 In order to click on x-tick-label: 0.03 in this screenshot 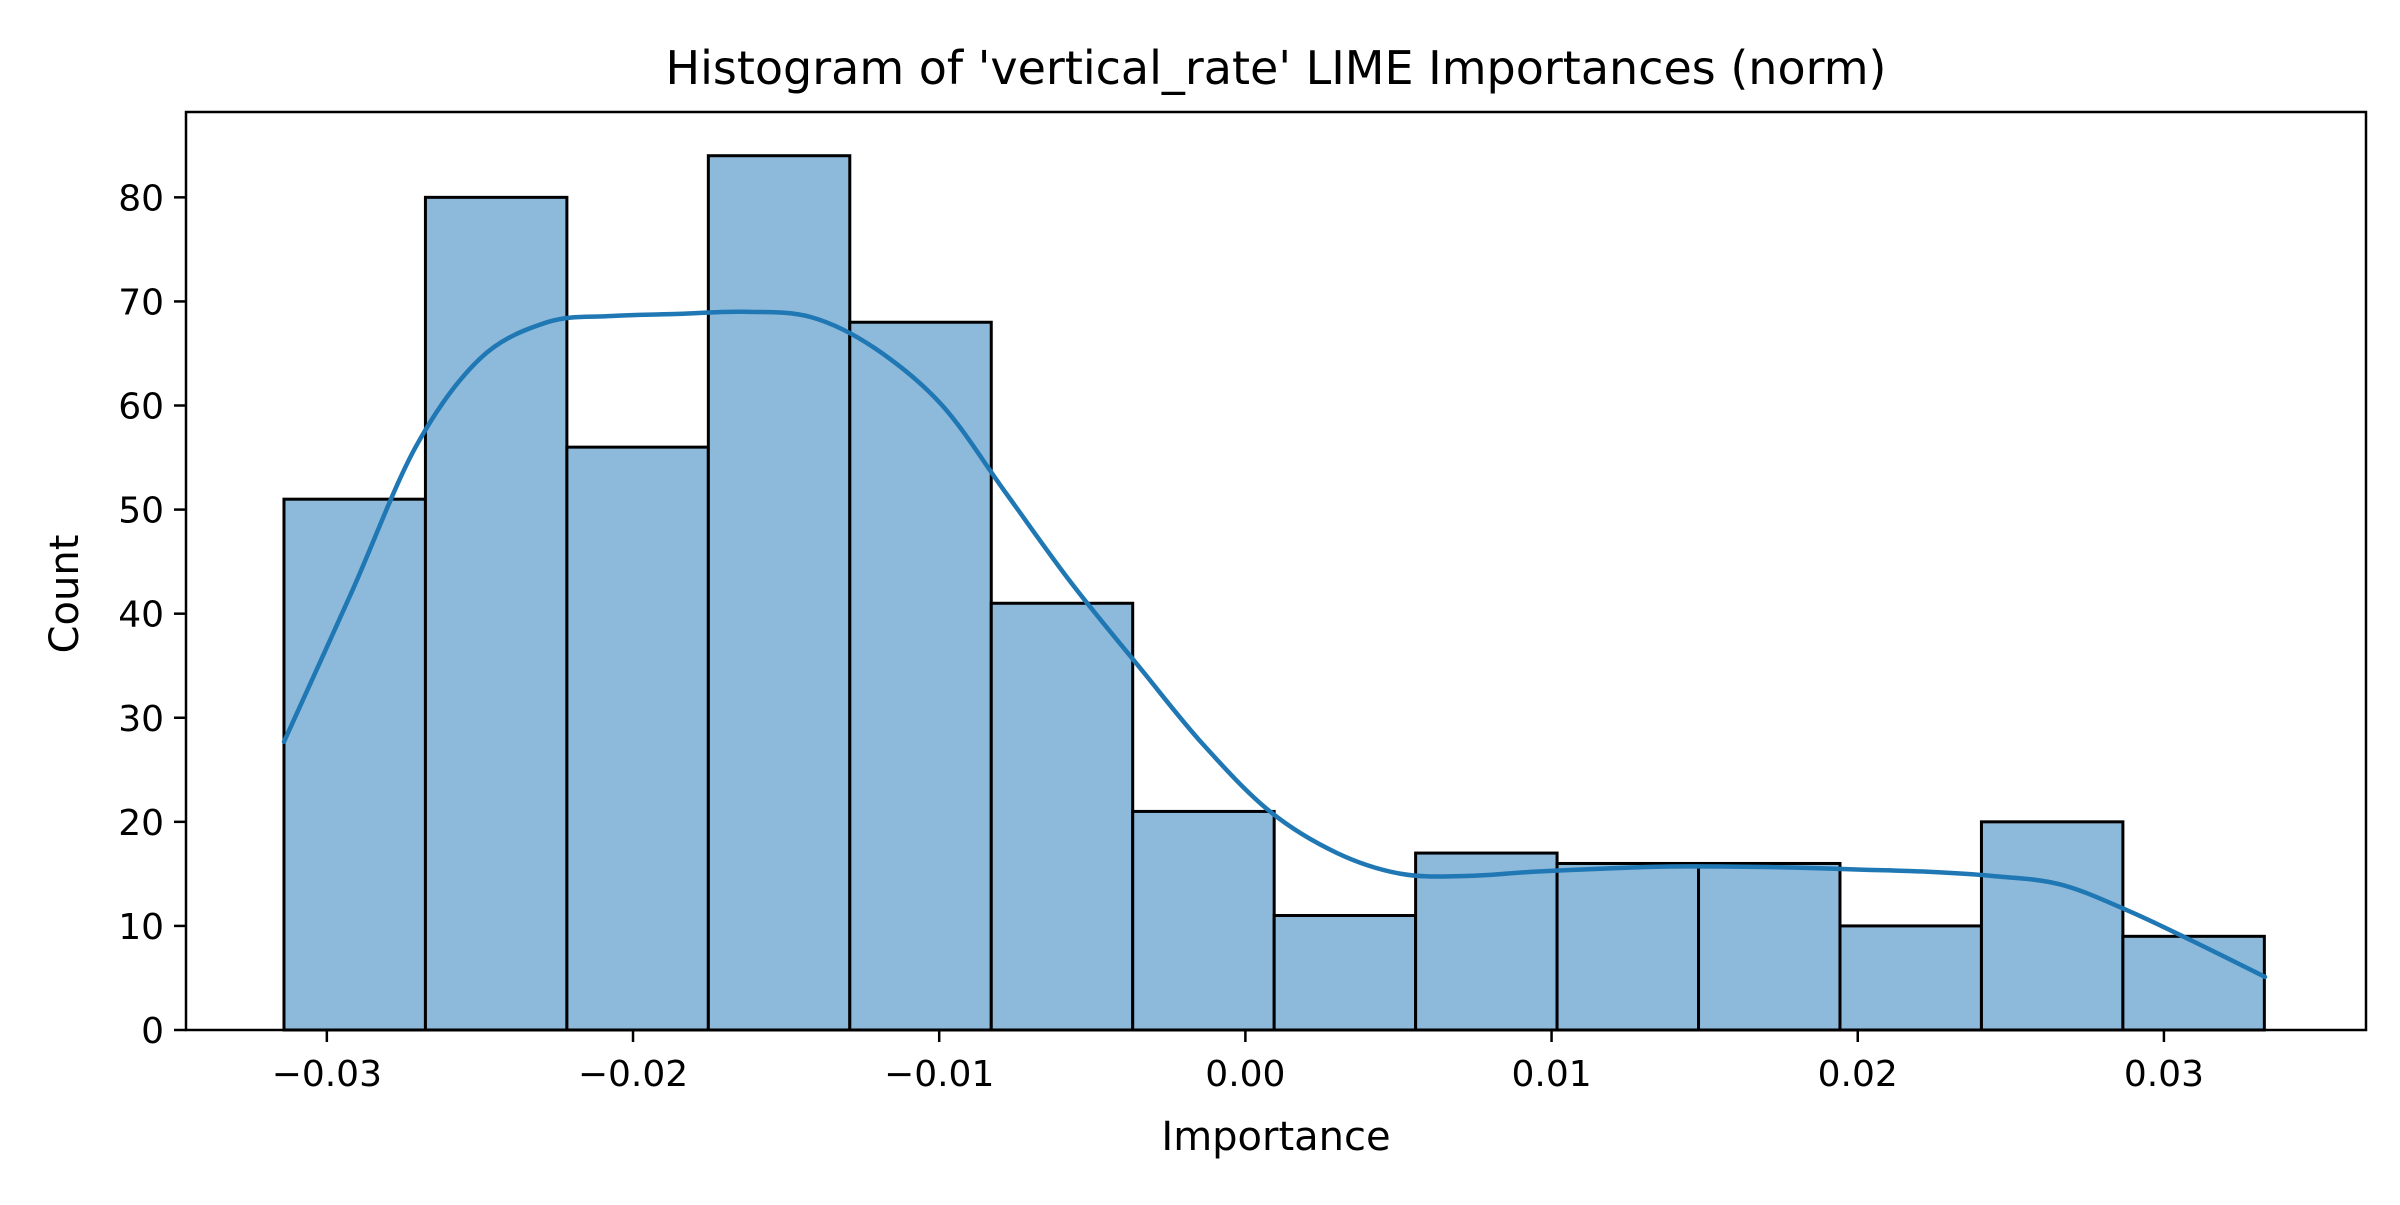, I will do `click(2164, 1074)`.